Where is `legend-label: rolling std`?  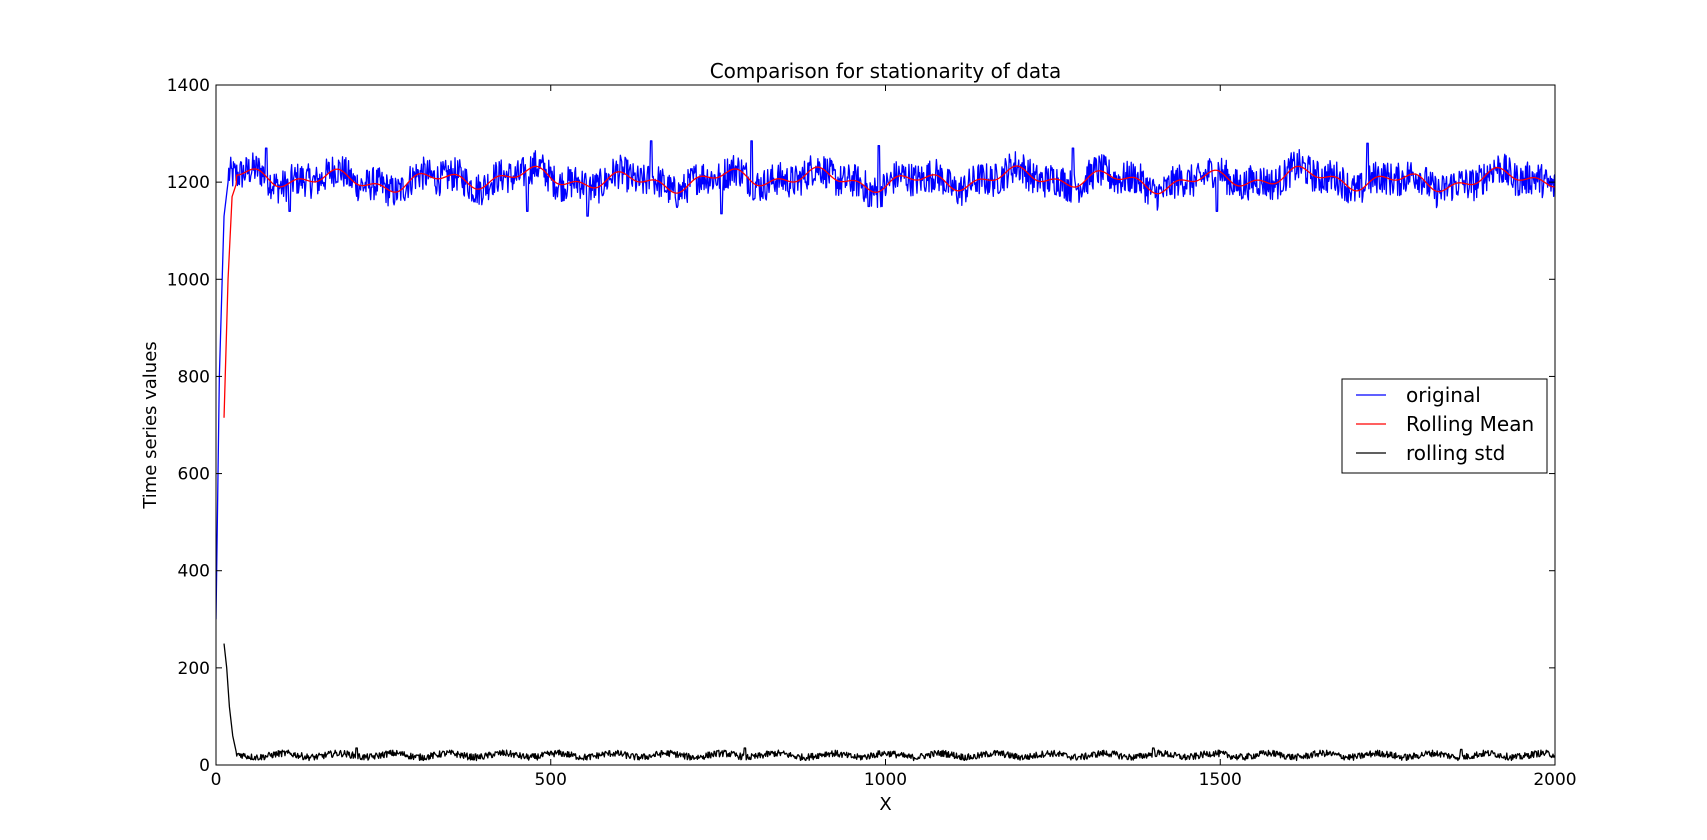
legend-label: rolling std is located at coordinates (1455, 453).